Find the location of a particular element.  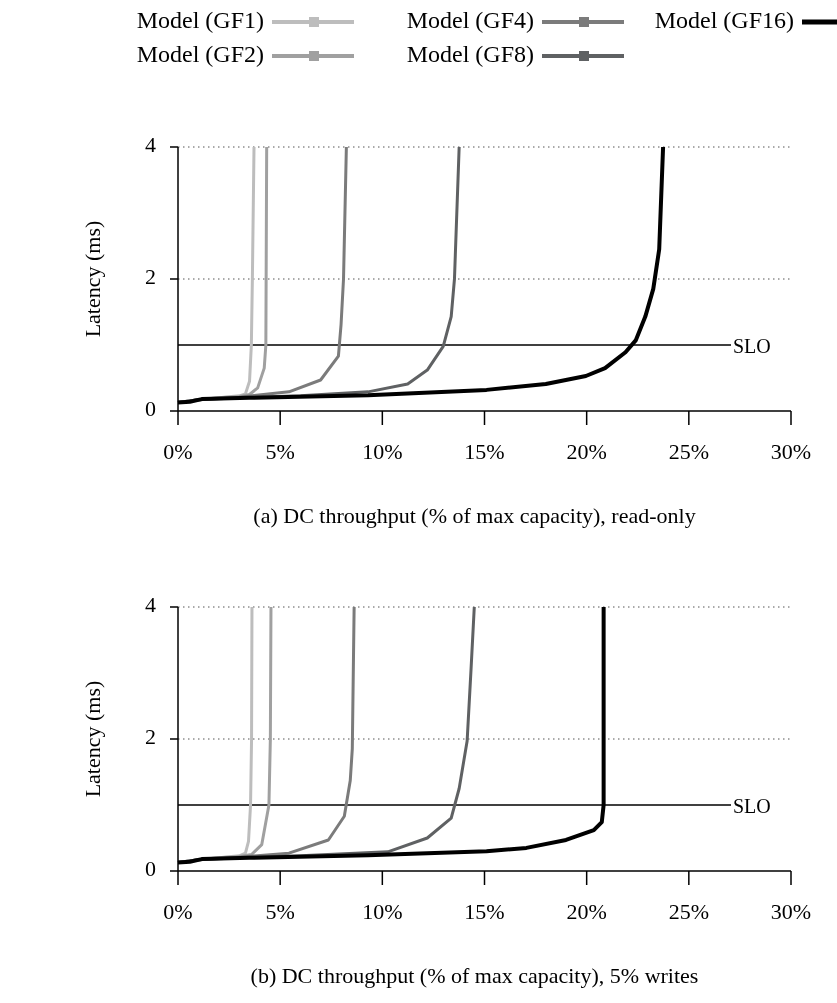

legend-label: Model (GF8) is located at coordinates (470, 53).